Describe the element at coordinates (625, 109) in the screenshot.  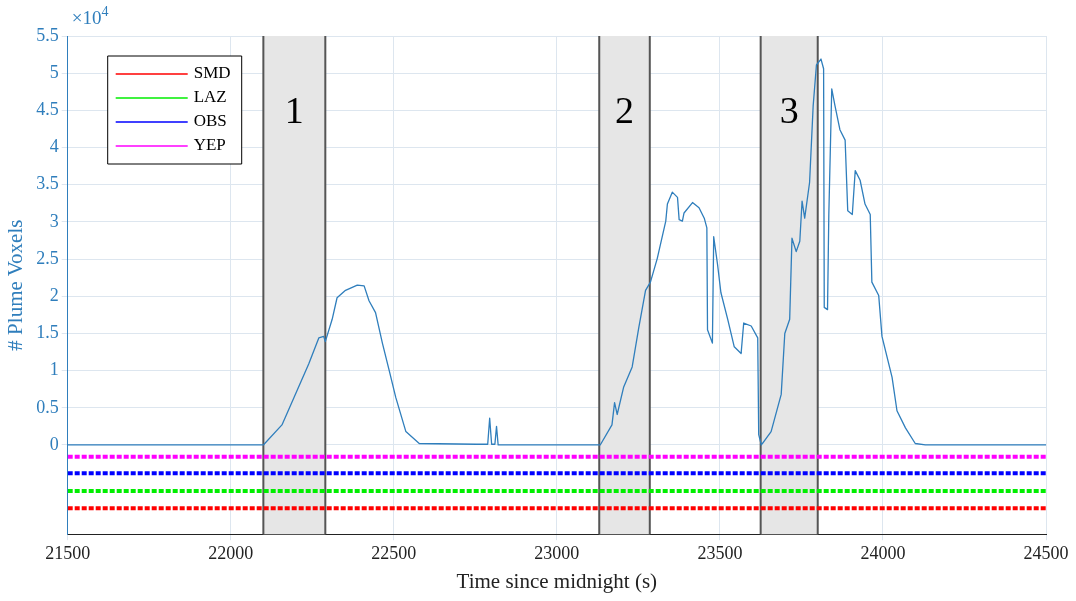
I see `band-label: 2` at that location.